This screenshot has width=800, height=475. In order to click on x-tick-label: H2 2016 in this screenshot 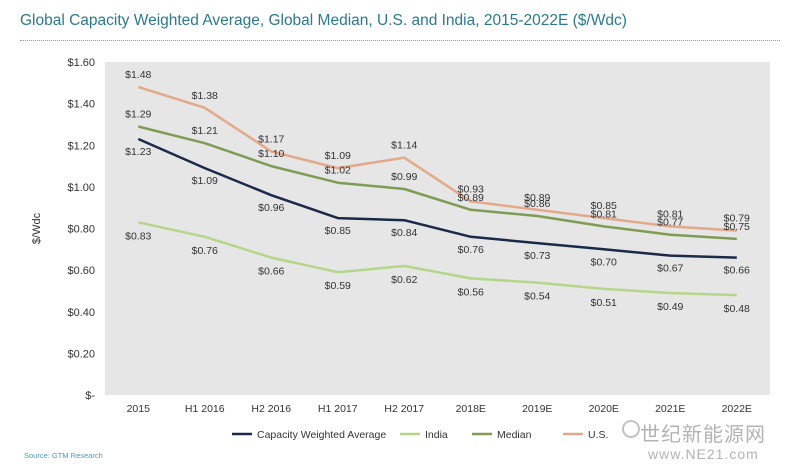, I will do `click(271, 409)`.